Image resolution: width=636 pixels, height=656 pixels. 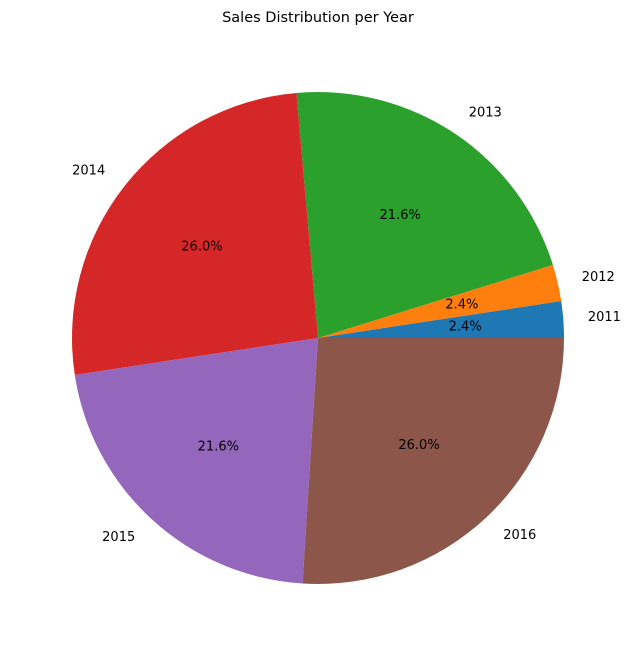 What do you see at coordinates (441, 319) in the screenshot?
I see `pie-slice-2011` at bounding box center [441, 319].